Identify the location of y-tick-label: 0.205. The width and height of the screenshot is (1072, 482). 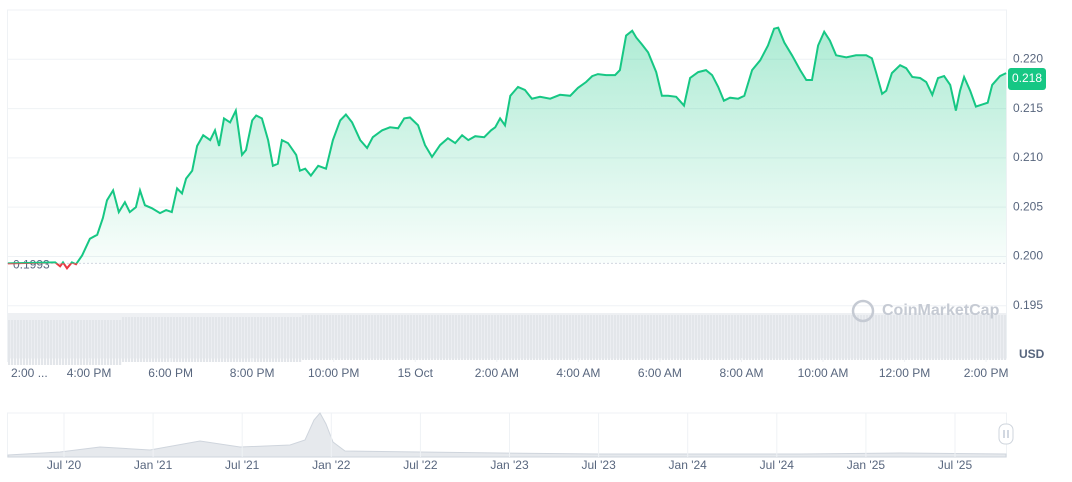
(1028, 206).